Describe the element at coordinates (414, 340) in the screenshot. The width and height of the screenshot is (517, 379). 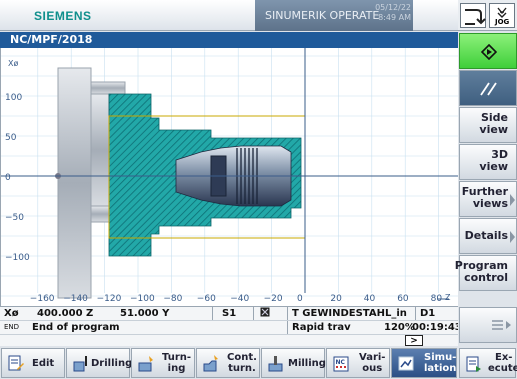
I see `scroll-right-button: >` at that location.